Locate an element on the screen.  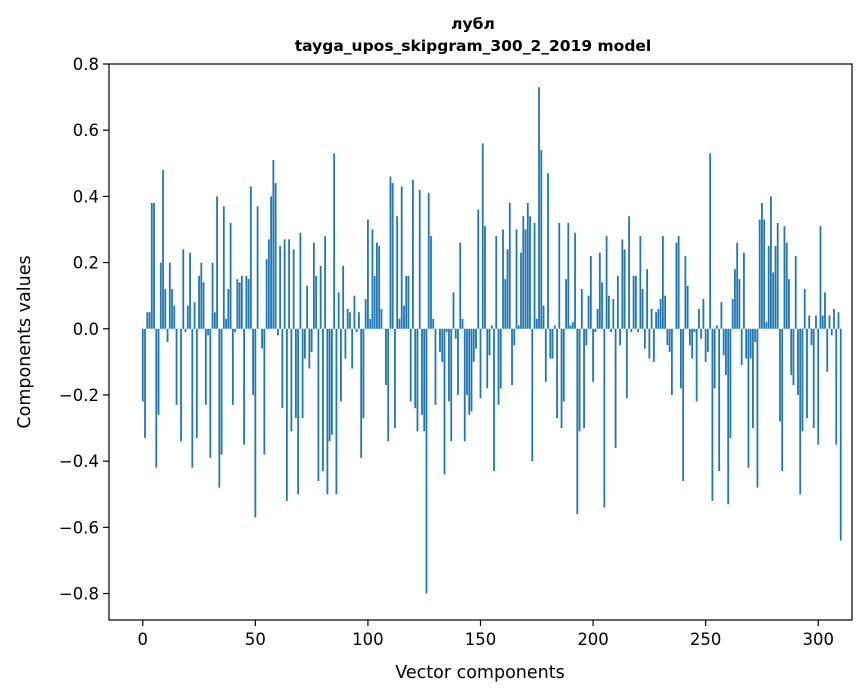
y-axis-label: Components values is located at coordinates (25, 341).